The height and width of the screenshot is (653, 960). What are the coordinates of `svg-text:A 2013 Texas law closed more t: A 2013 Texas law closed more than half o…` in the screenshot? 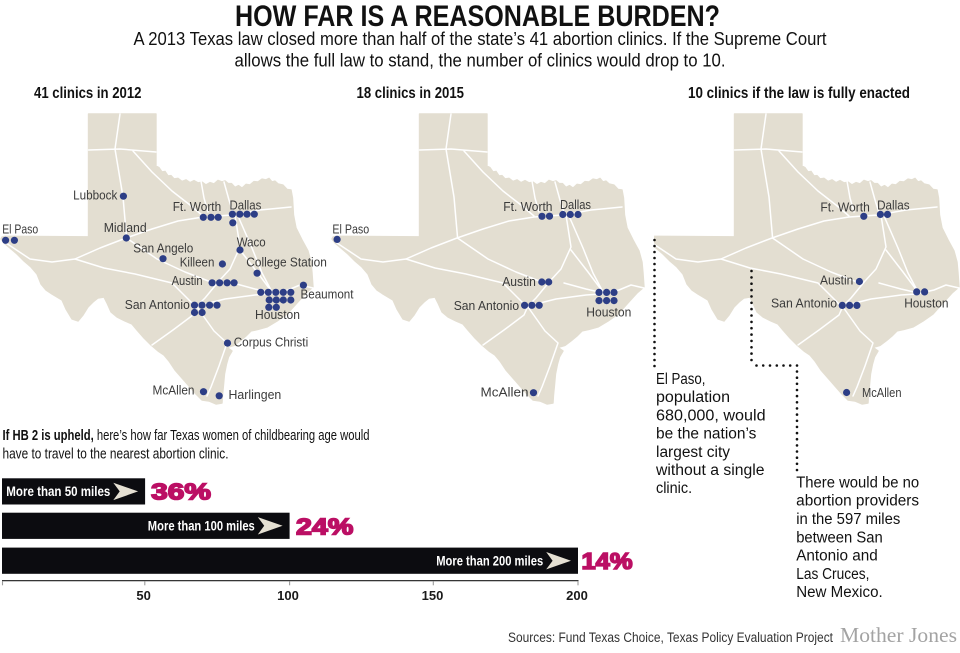 It's located at (480, 38).